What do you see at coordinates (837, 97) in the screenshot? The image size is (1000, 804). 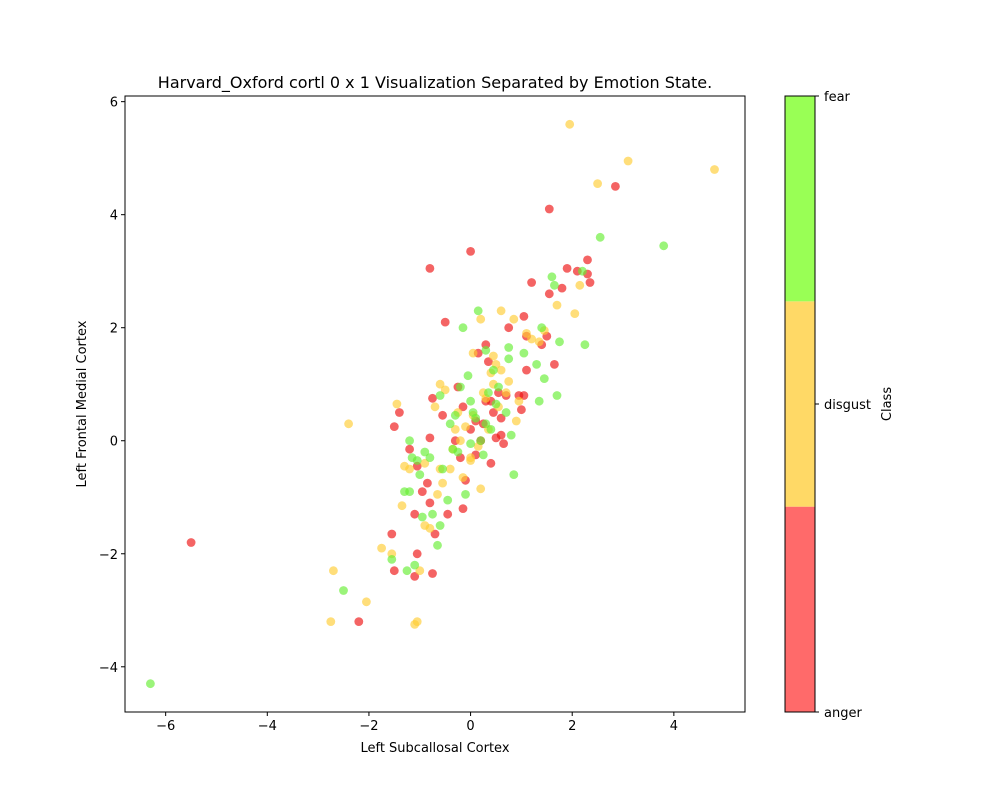 I see `colorbar-tick-label: fear` at bounding box center [837, 97].